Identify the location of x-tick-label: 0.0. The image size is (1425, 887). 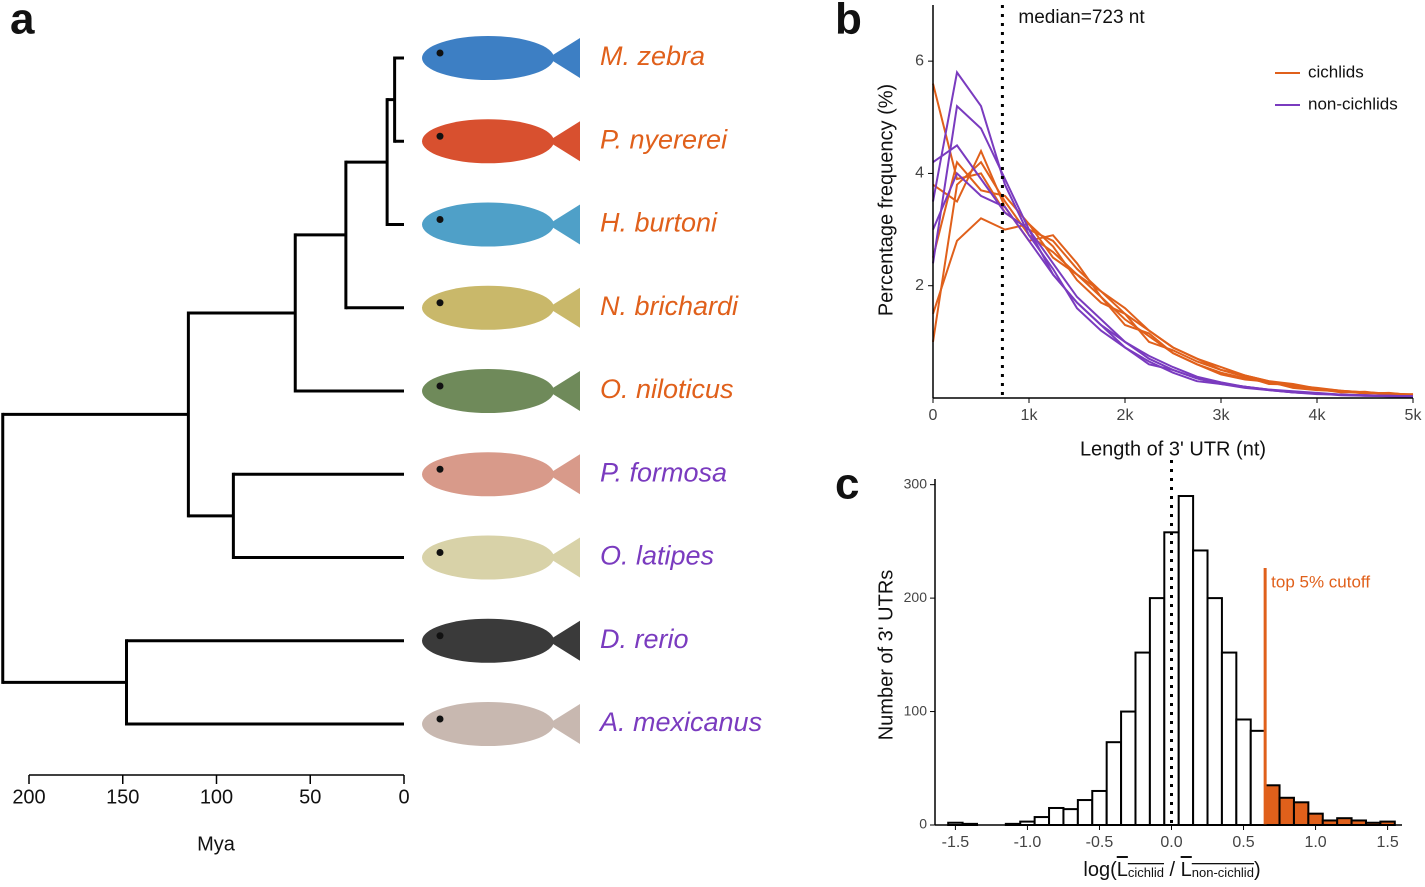
(1171, 842).